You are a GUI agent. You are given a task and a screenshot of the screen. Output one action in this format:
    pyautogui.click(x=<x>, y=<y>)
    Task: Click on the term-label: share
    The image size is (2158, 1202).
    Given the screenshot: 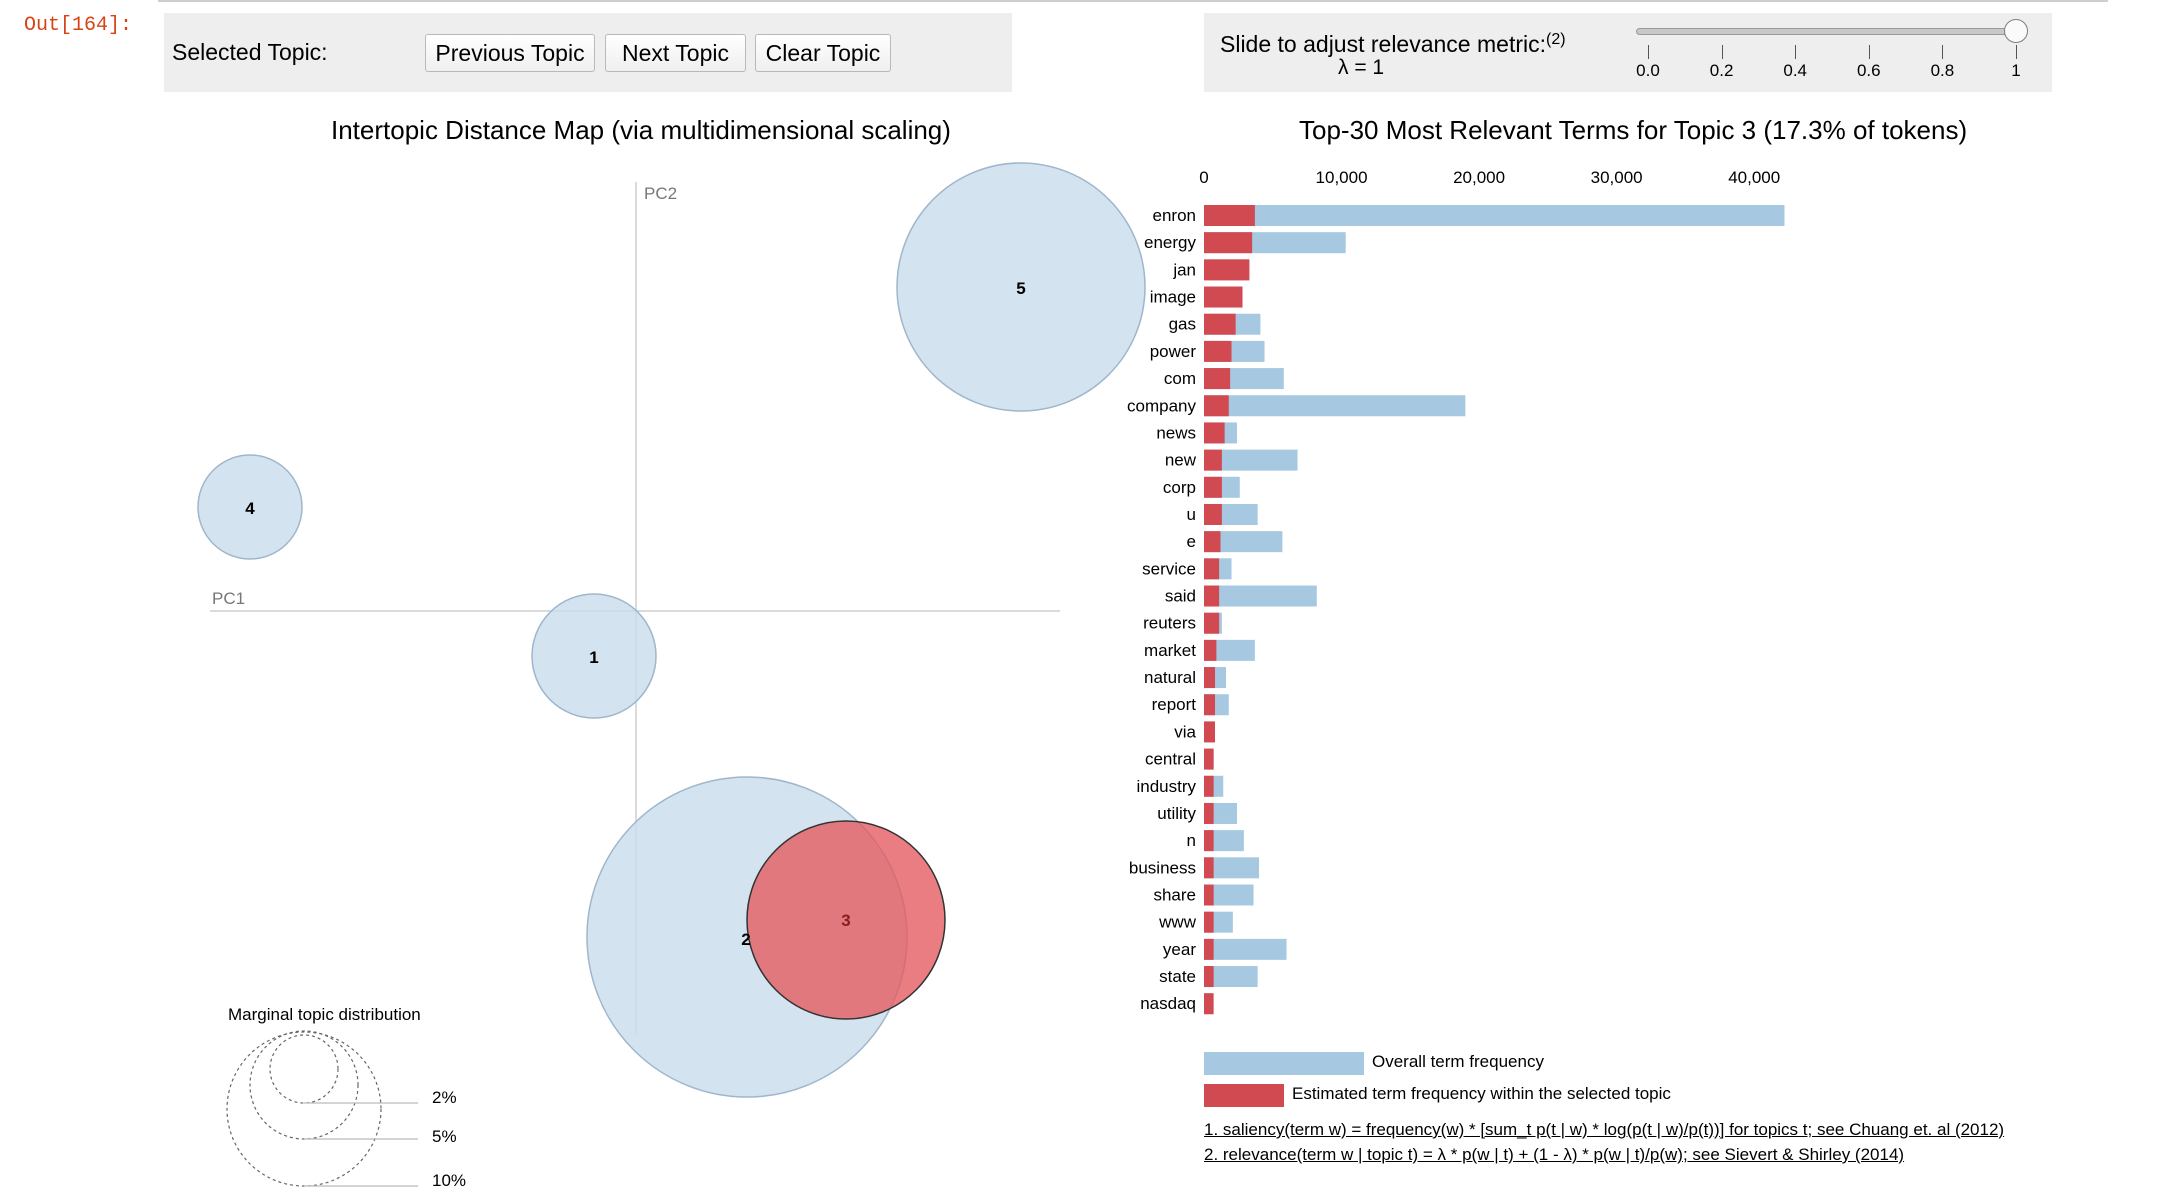 What is the action you would take?
    pyautogui.click(x=1174, y=895)
    